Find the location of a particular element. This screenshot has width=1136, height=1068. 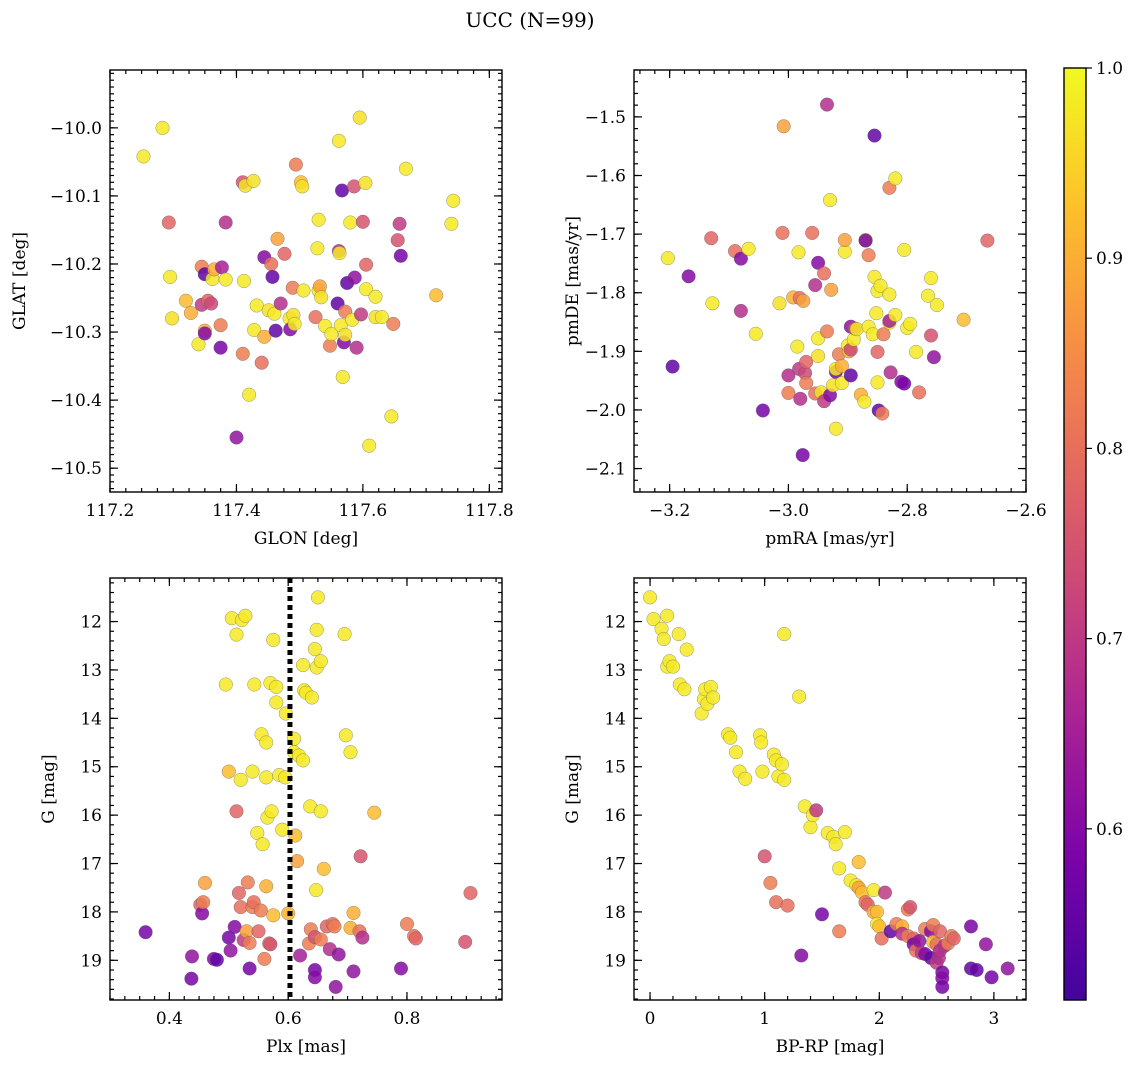

colorbar-tick-label: 0.7 is located at coordinates (1109, 640).